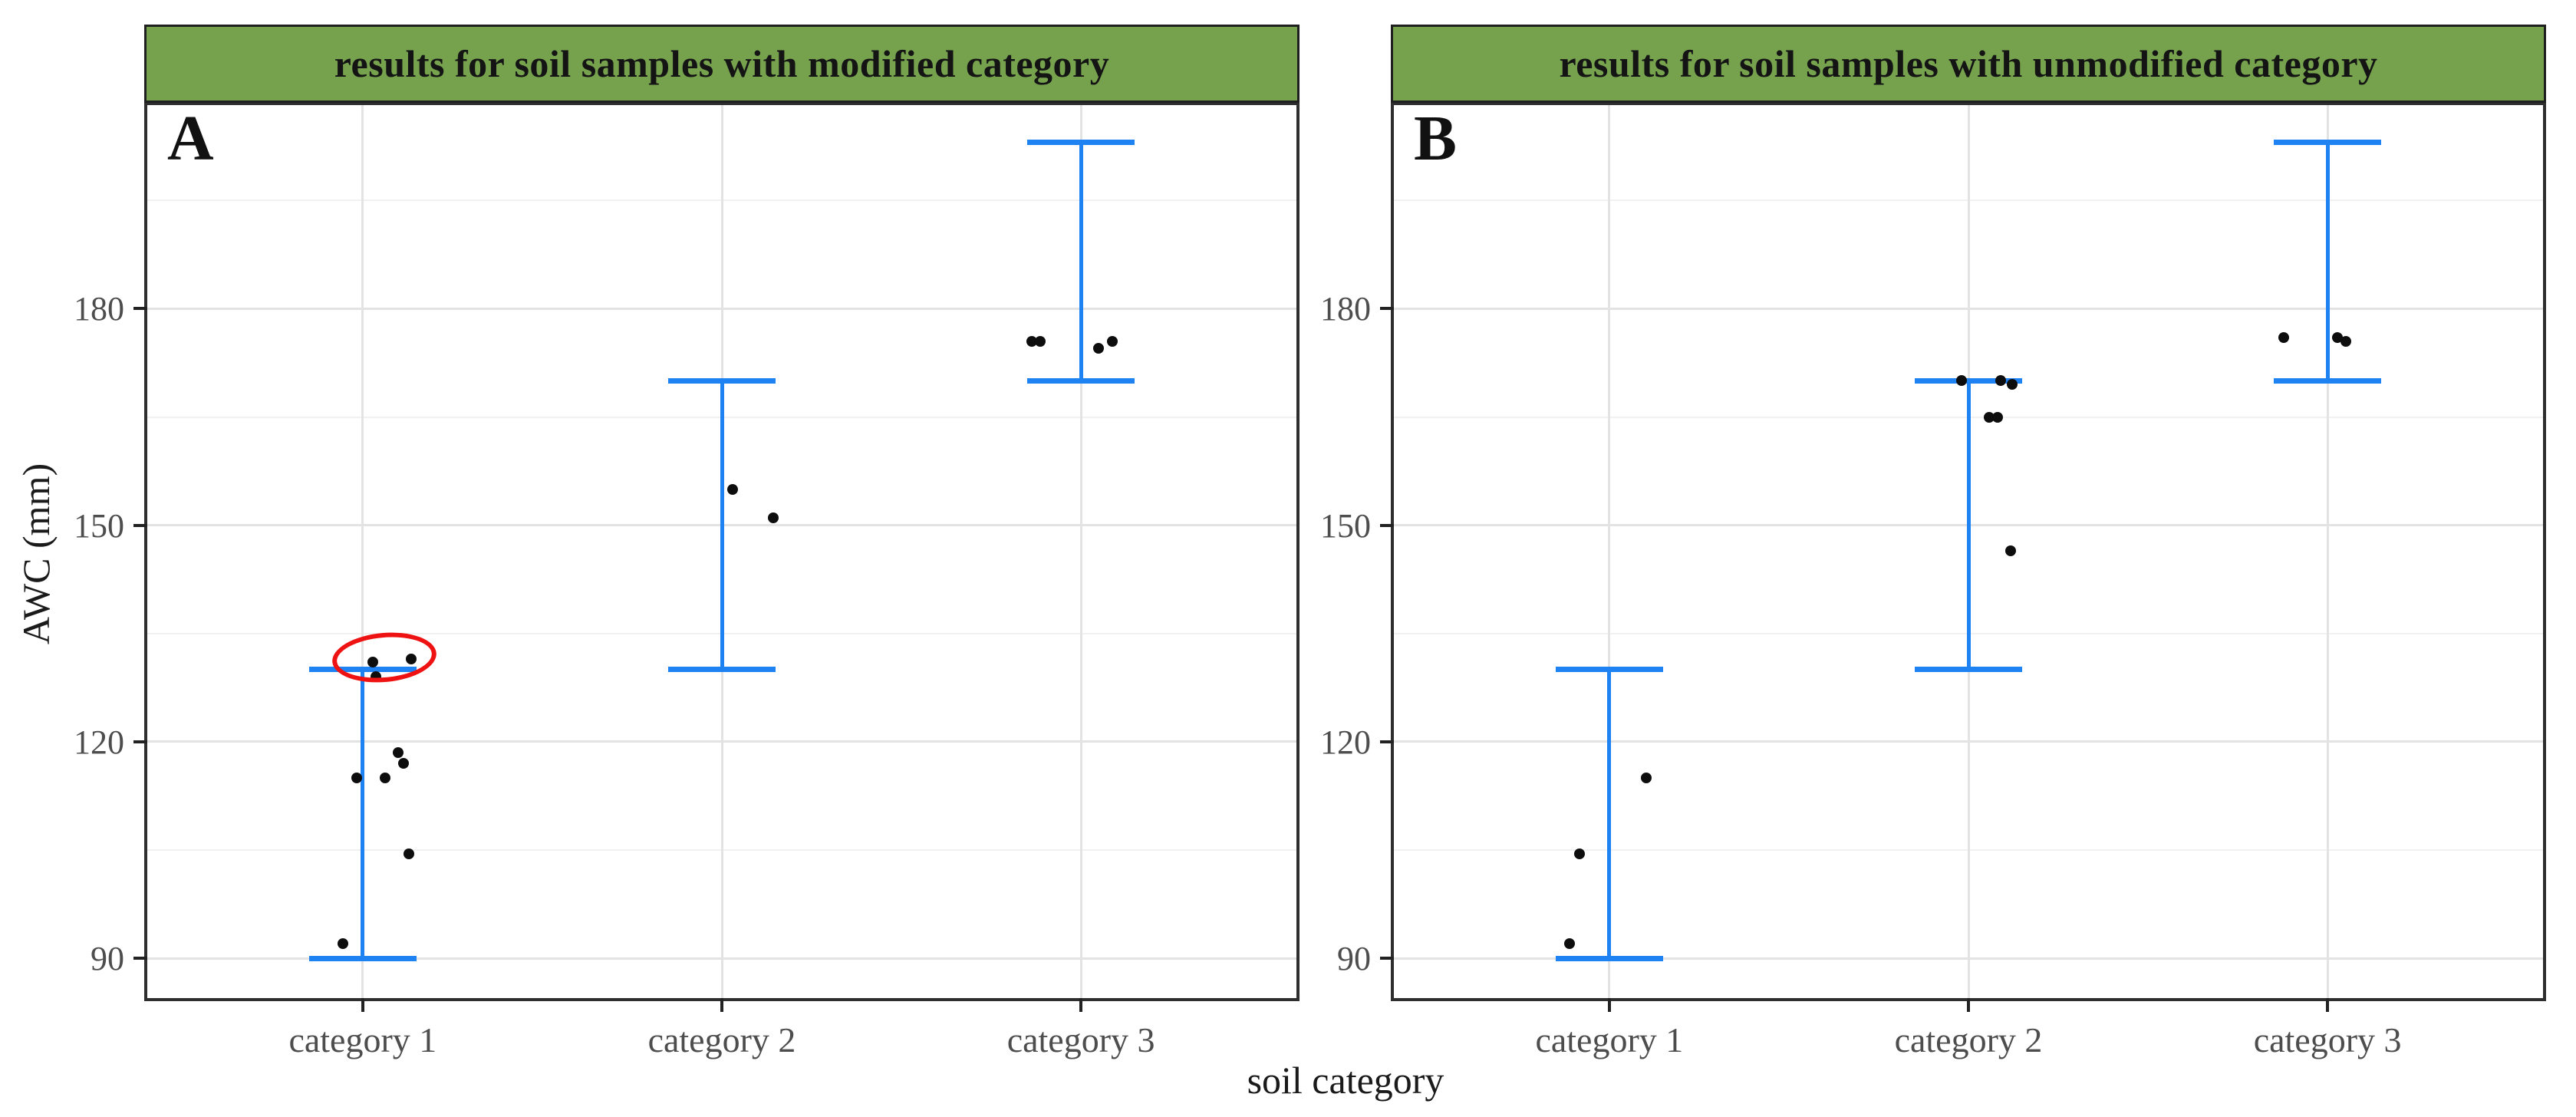  What do you see at coordinates (190, 139) in the screenshot?
I see `panel-tag-a: A` at bounding box center [190, 139].